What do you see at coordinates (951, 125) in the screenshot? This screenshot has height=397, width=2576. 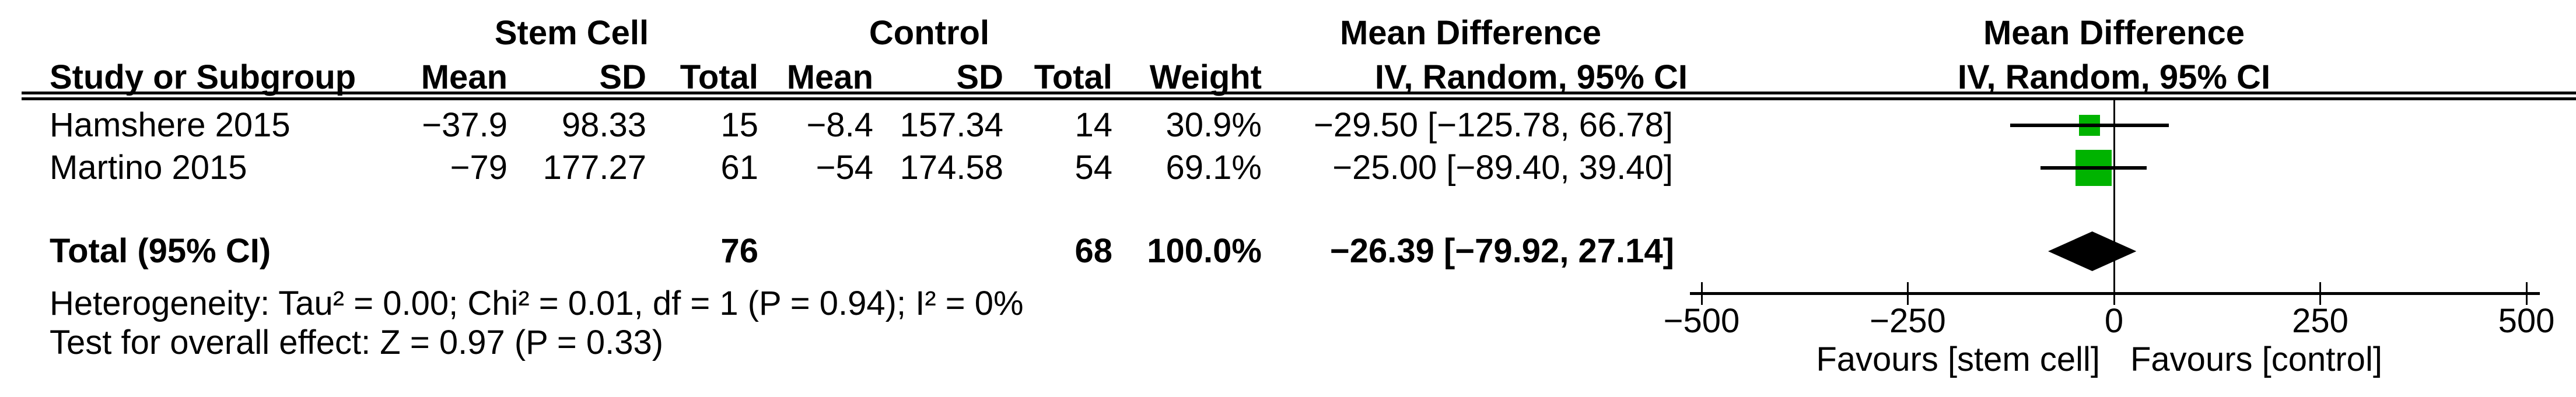 I see `sd-control: 157.34` at bounding box center [951, 125].